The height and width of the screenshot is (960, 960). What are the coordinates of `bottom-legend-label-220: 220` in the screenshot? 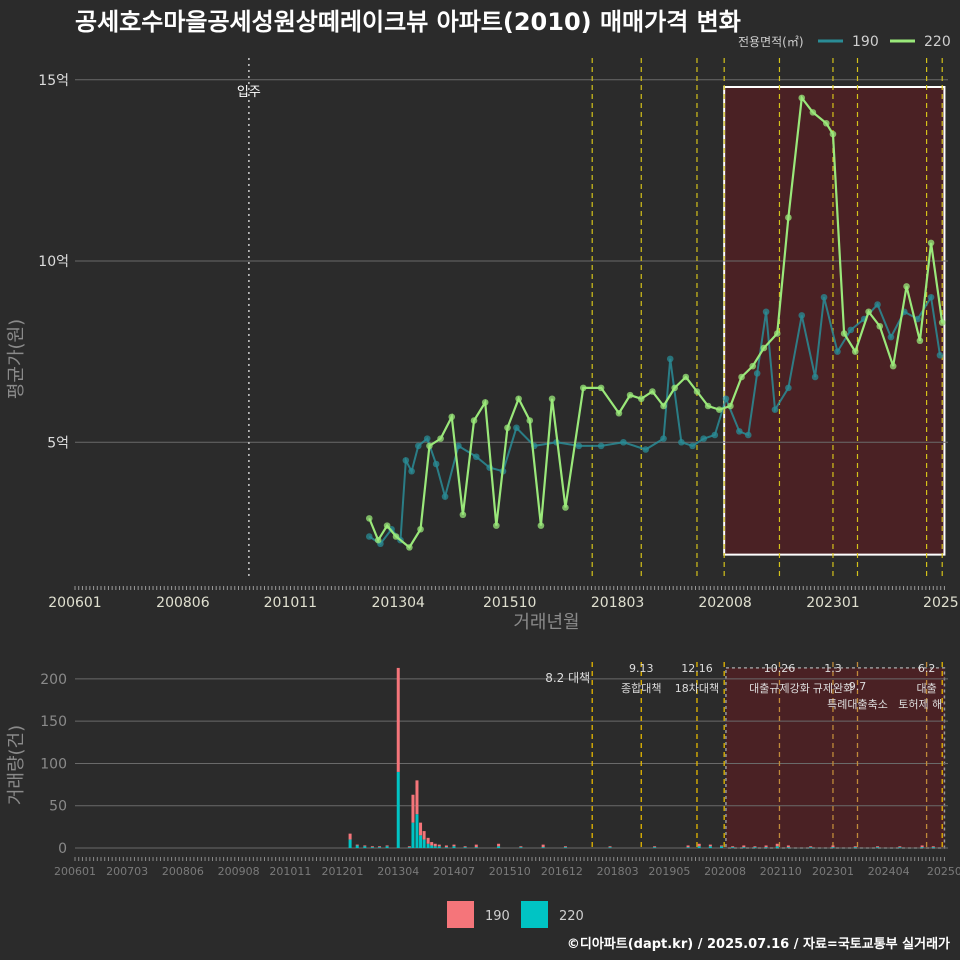 It's located at (571, 916).